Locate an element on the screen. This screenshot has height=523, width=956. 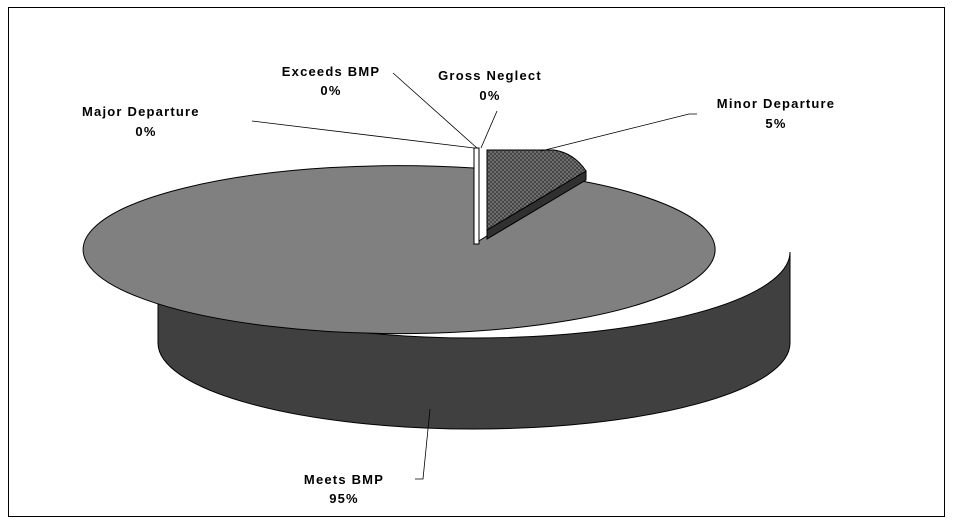
leader-line-minor-departure is located at coordinates (618, 132).